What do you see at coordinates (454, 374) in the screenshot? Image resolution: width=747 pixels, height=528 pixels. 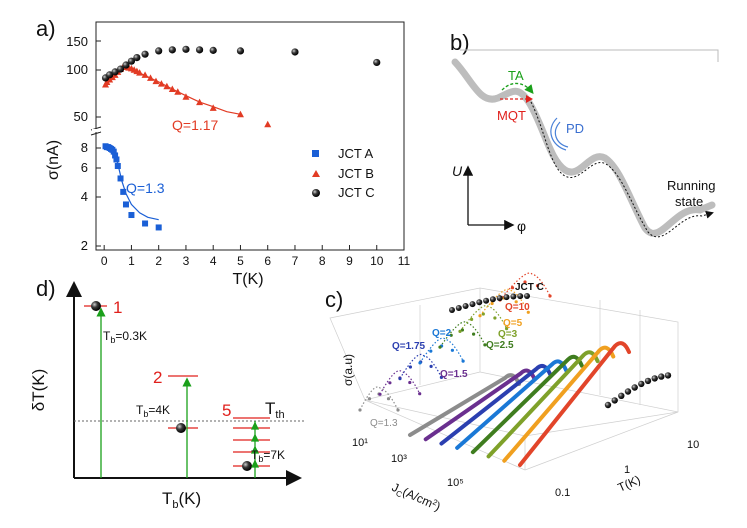 I see `q-label: Q=1.5` at bounding box center [454, 374].